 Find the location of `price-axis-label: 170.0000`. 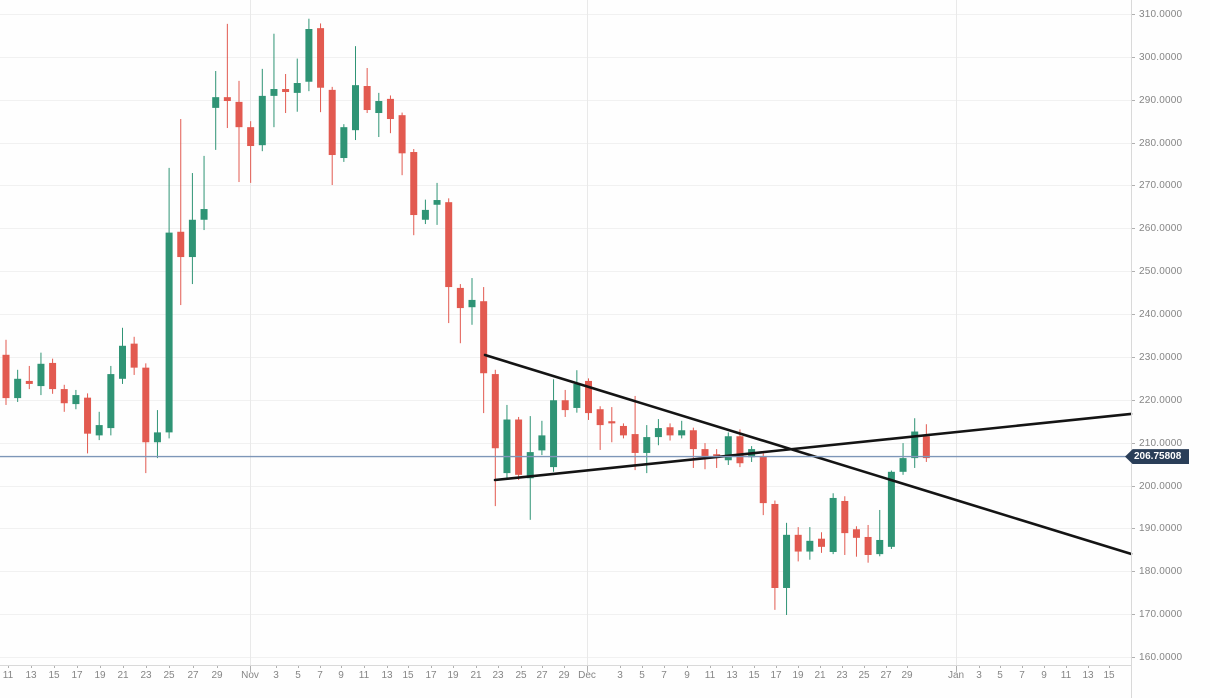

price-axis-label: 170.0000 is located at coordinates (1161, 614).